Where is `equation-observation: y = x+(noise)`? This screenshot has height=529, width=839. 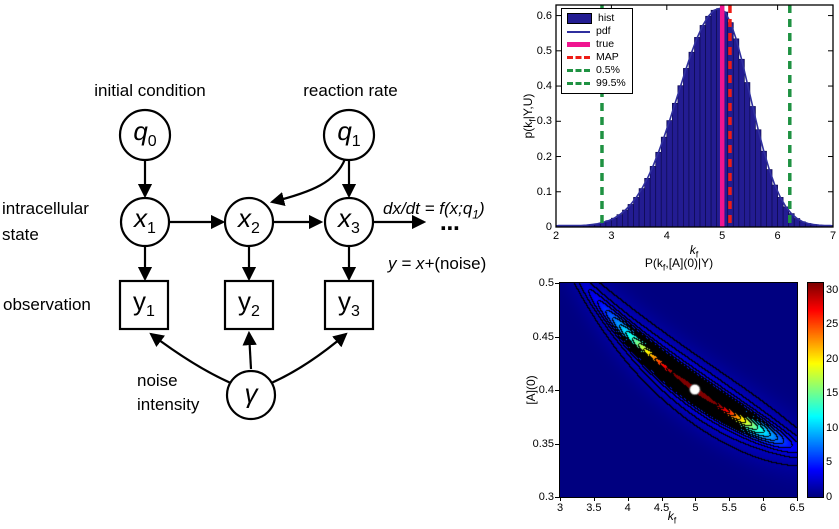
equation-observation: y = x+(noise) is located at coordinates (437, 264).